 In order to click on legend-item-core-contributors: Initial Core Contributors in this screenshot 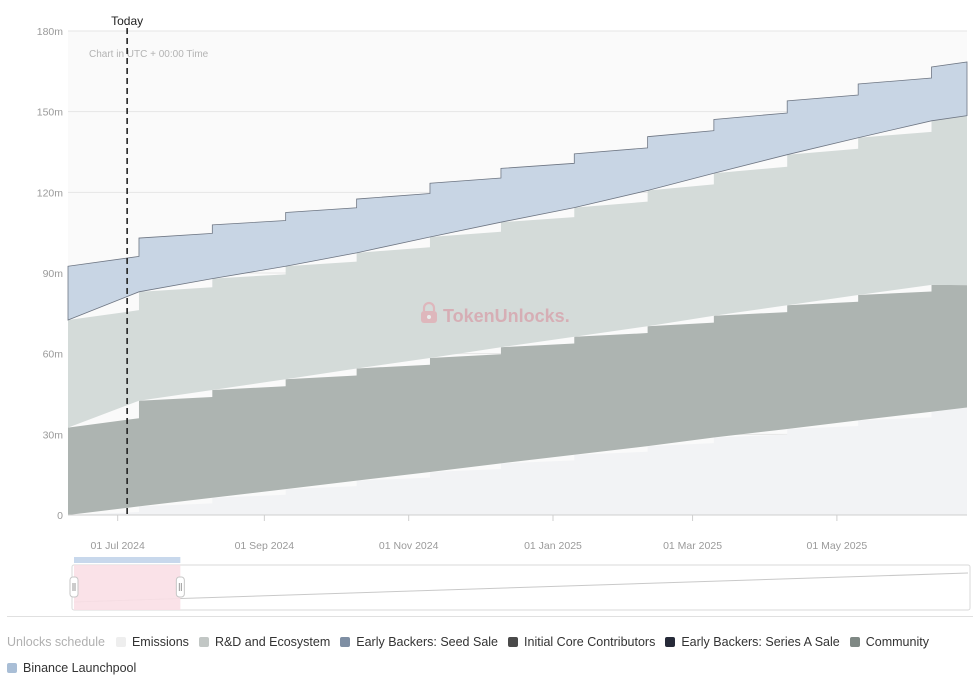, I will do `click(581, 642)`.